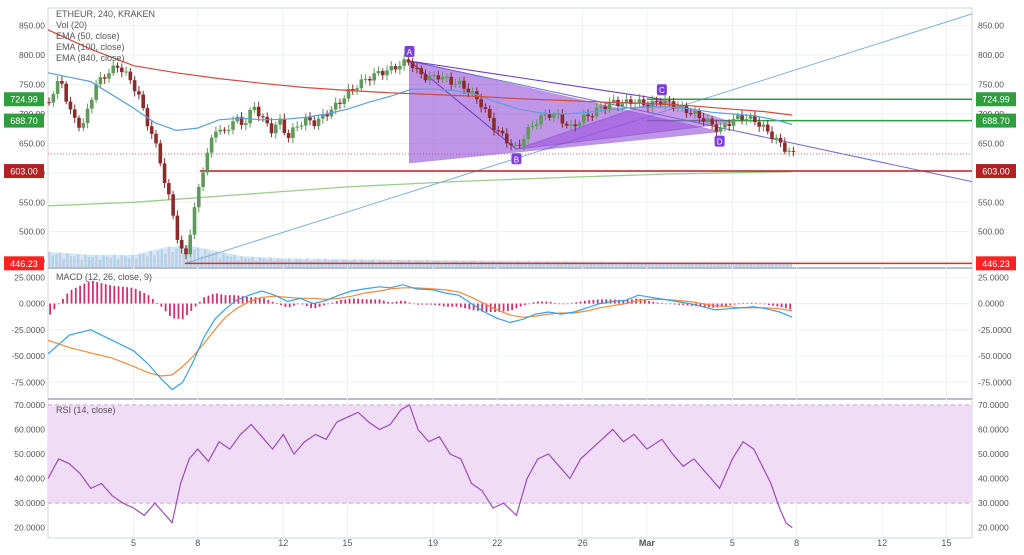  I want to click on pattern-point-a, so click(409, 51).